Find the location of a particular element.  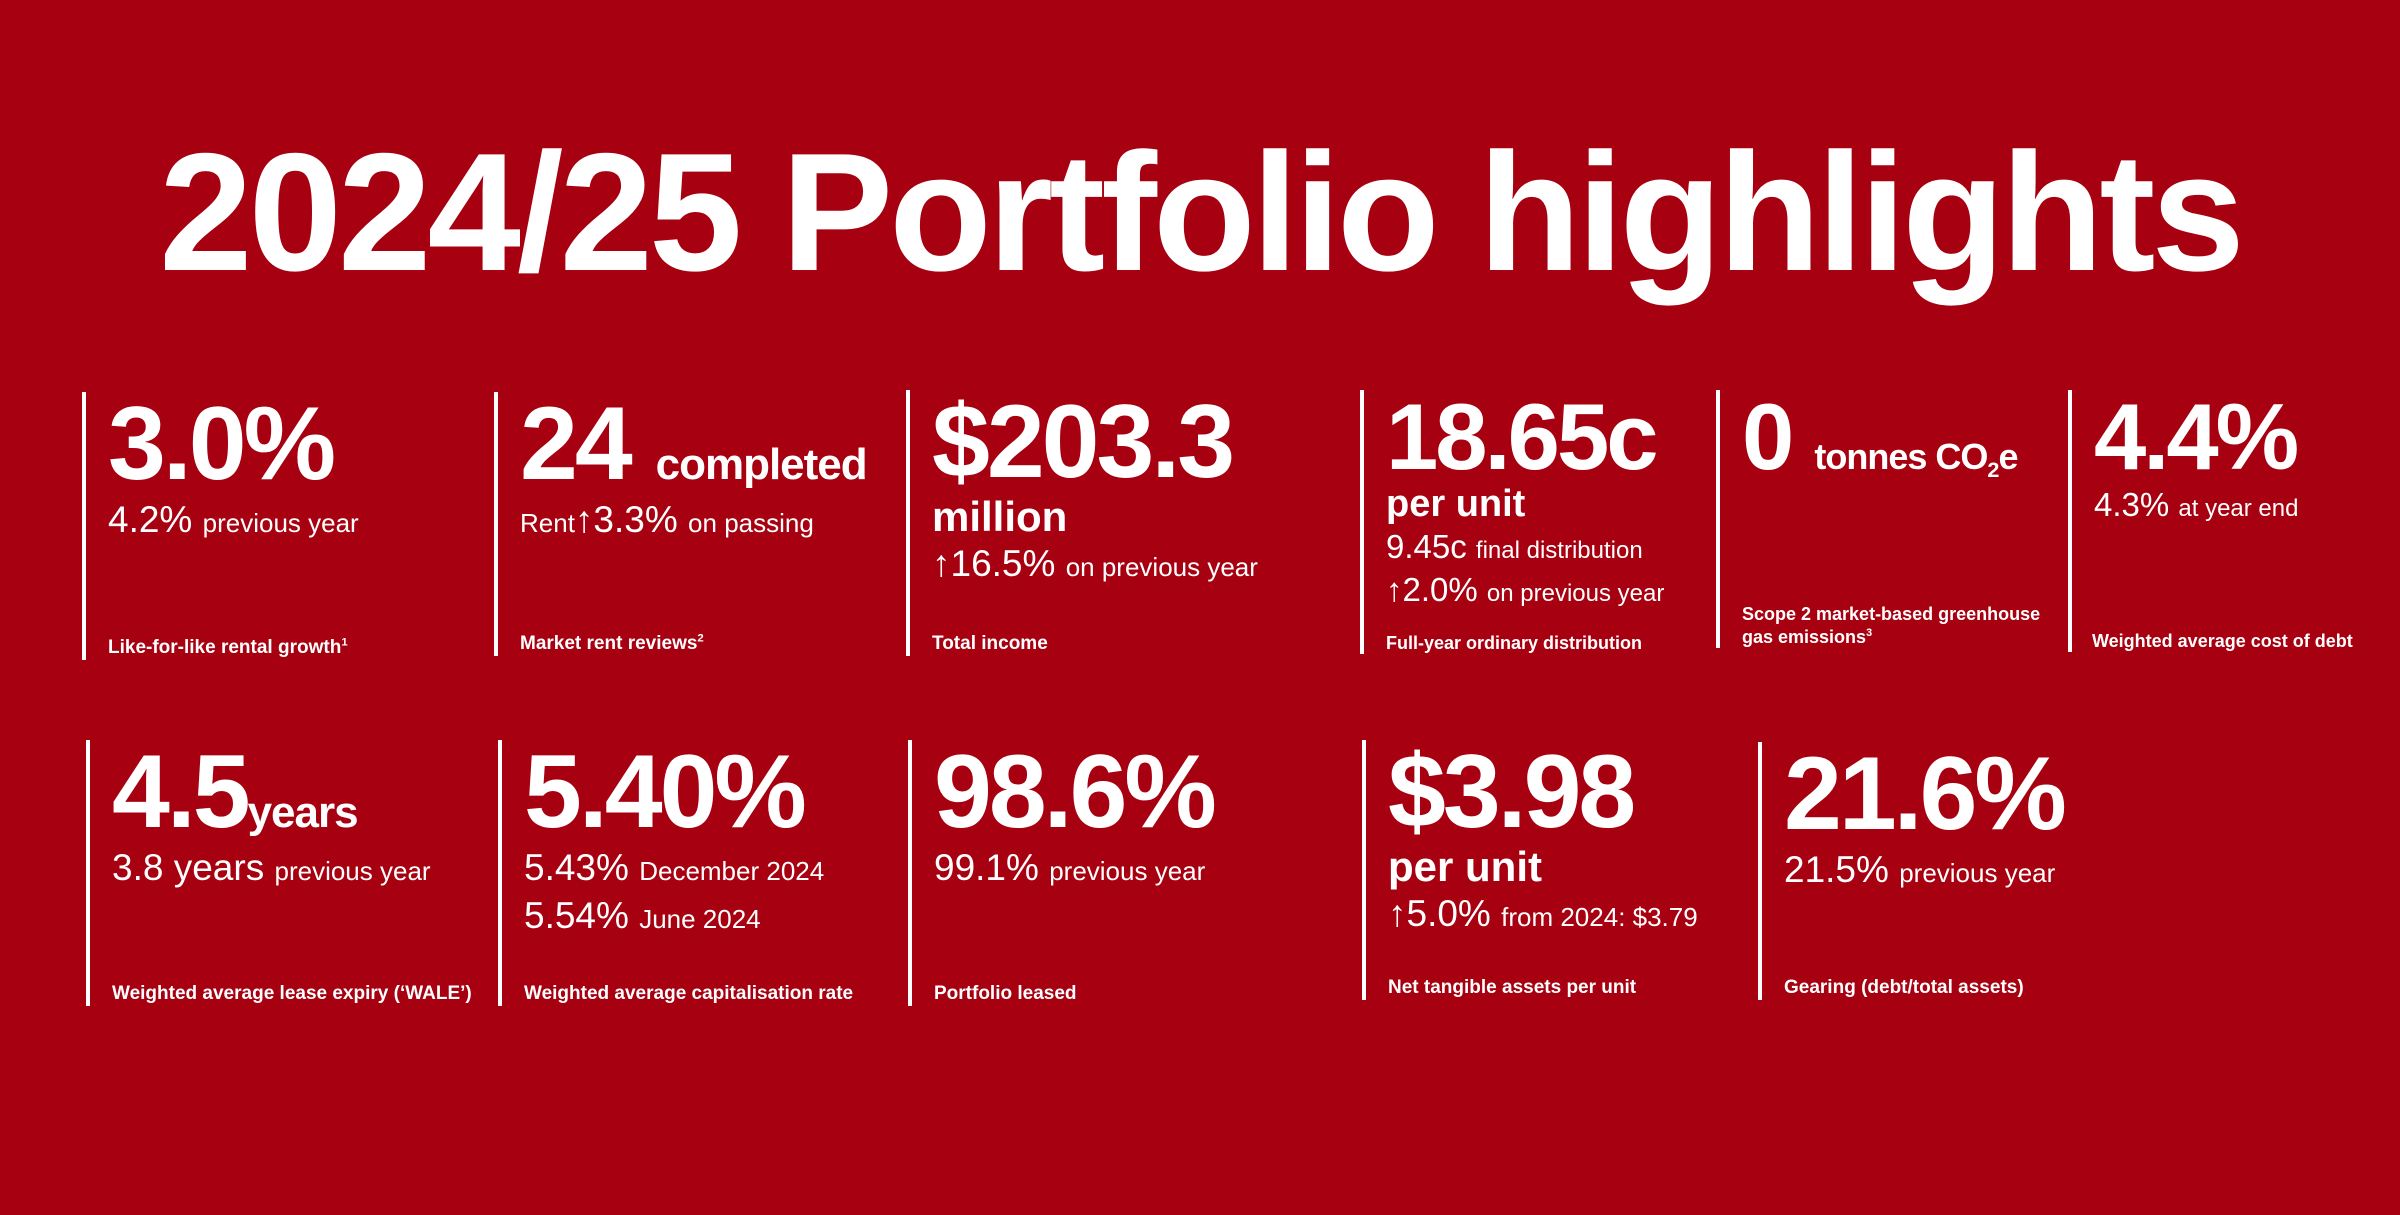

metric-unit: million is located at coordinates (1000, 516).